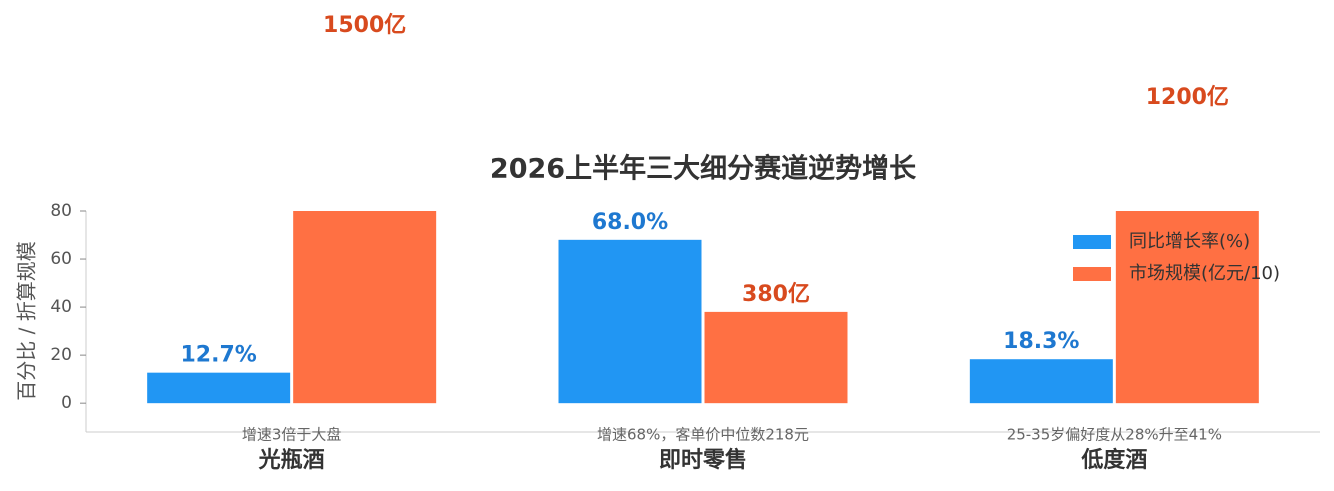 The image size is (1334, 491). Describe the element at coordinates (61, 307) in the screenshot. I see `y-tick-label: 40` at that location.